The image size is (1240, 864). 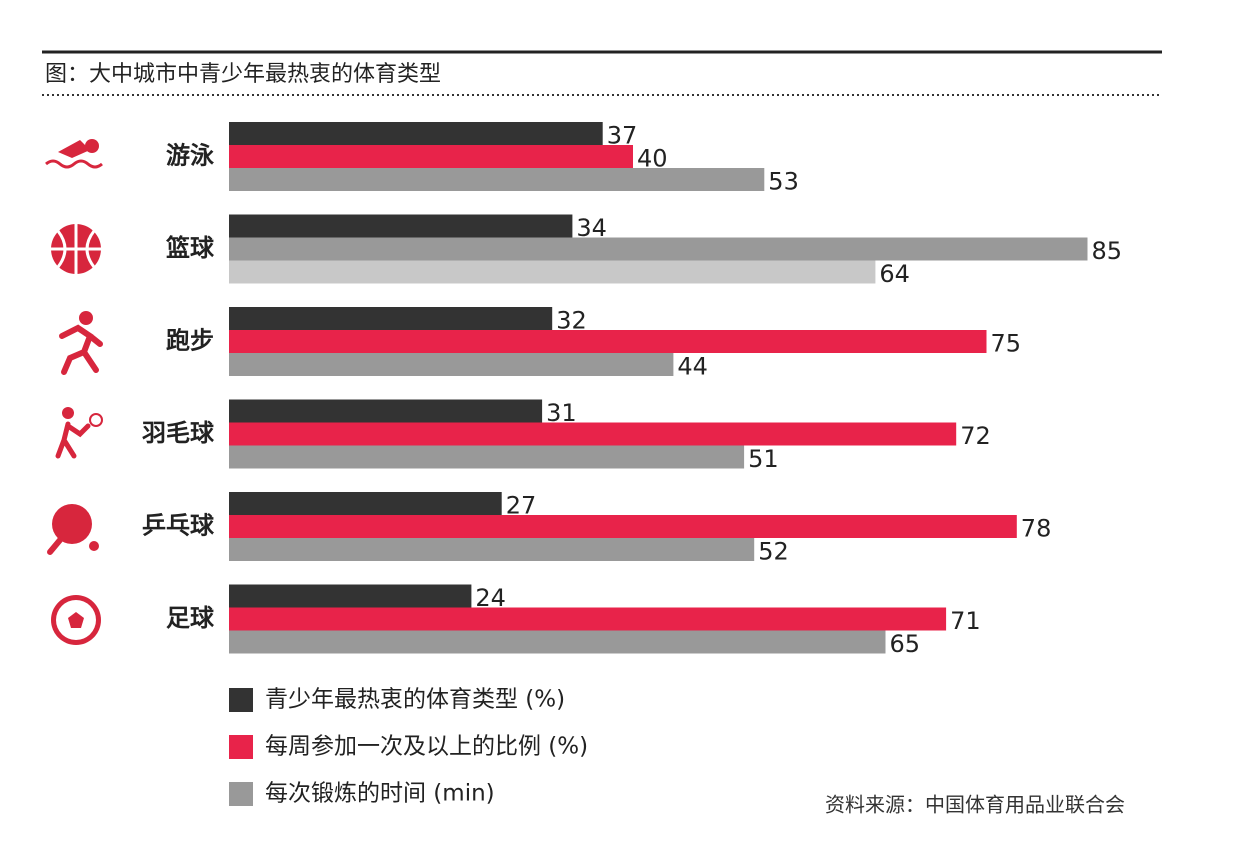 What do you see at coordinates (178, 526) in the screenshot?
I see `category-label: 乒乓球` at bounding box center [178, 526].